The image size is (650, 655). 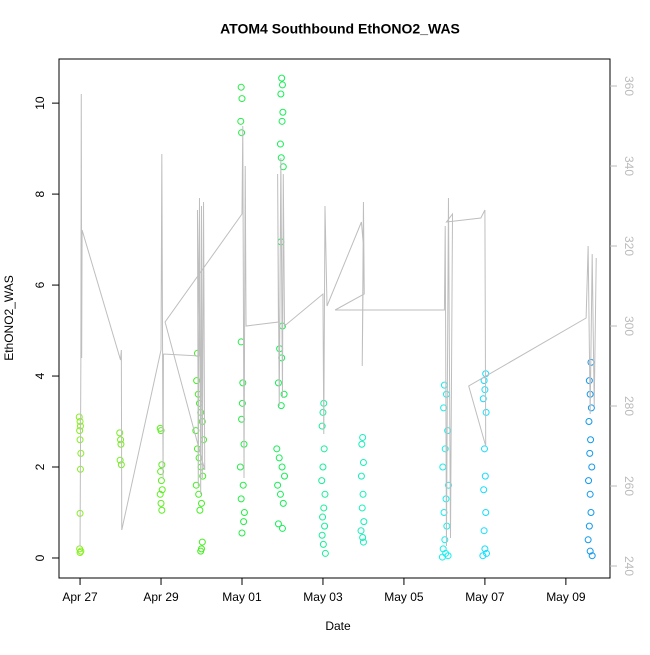 What do you see at coordinates (485, 597) in the screenshot?
I see `x-tick-label: May 07` at bounding box center [485, 597].